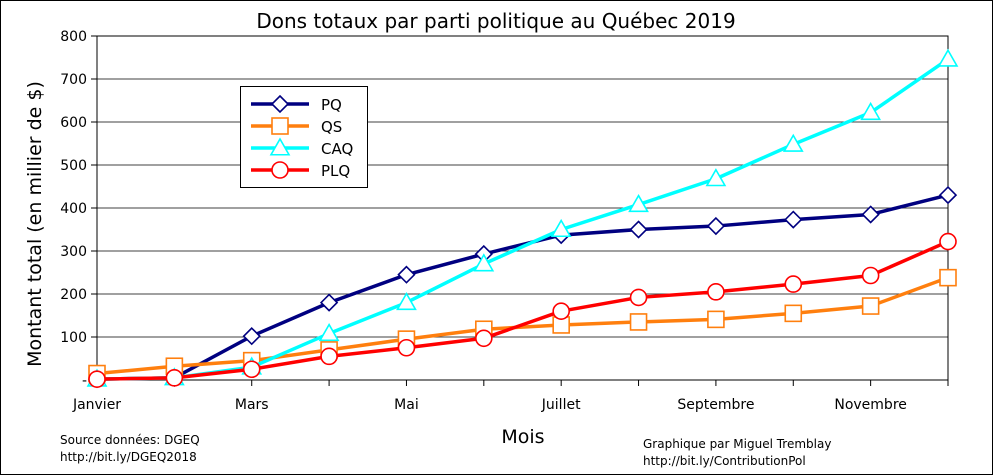 Image resolution: width=993 pixels, height=475 pixels. I want to click on author-text: Graphique par Miguel Tremblay, so click(737, 444).